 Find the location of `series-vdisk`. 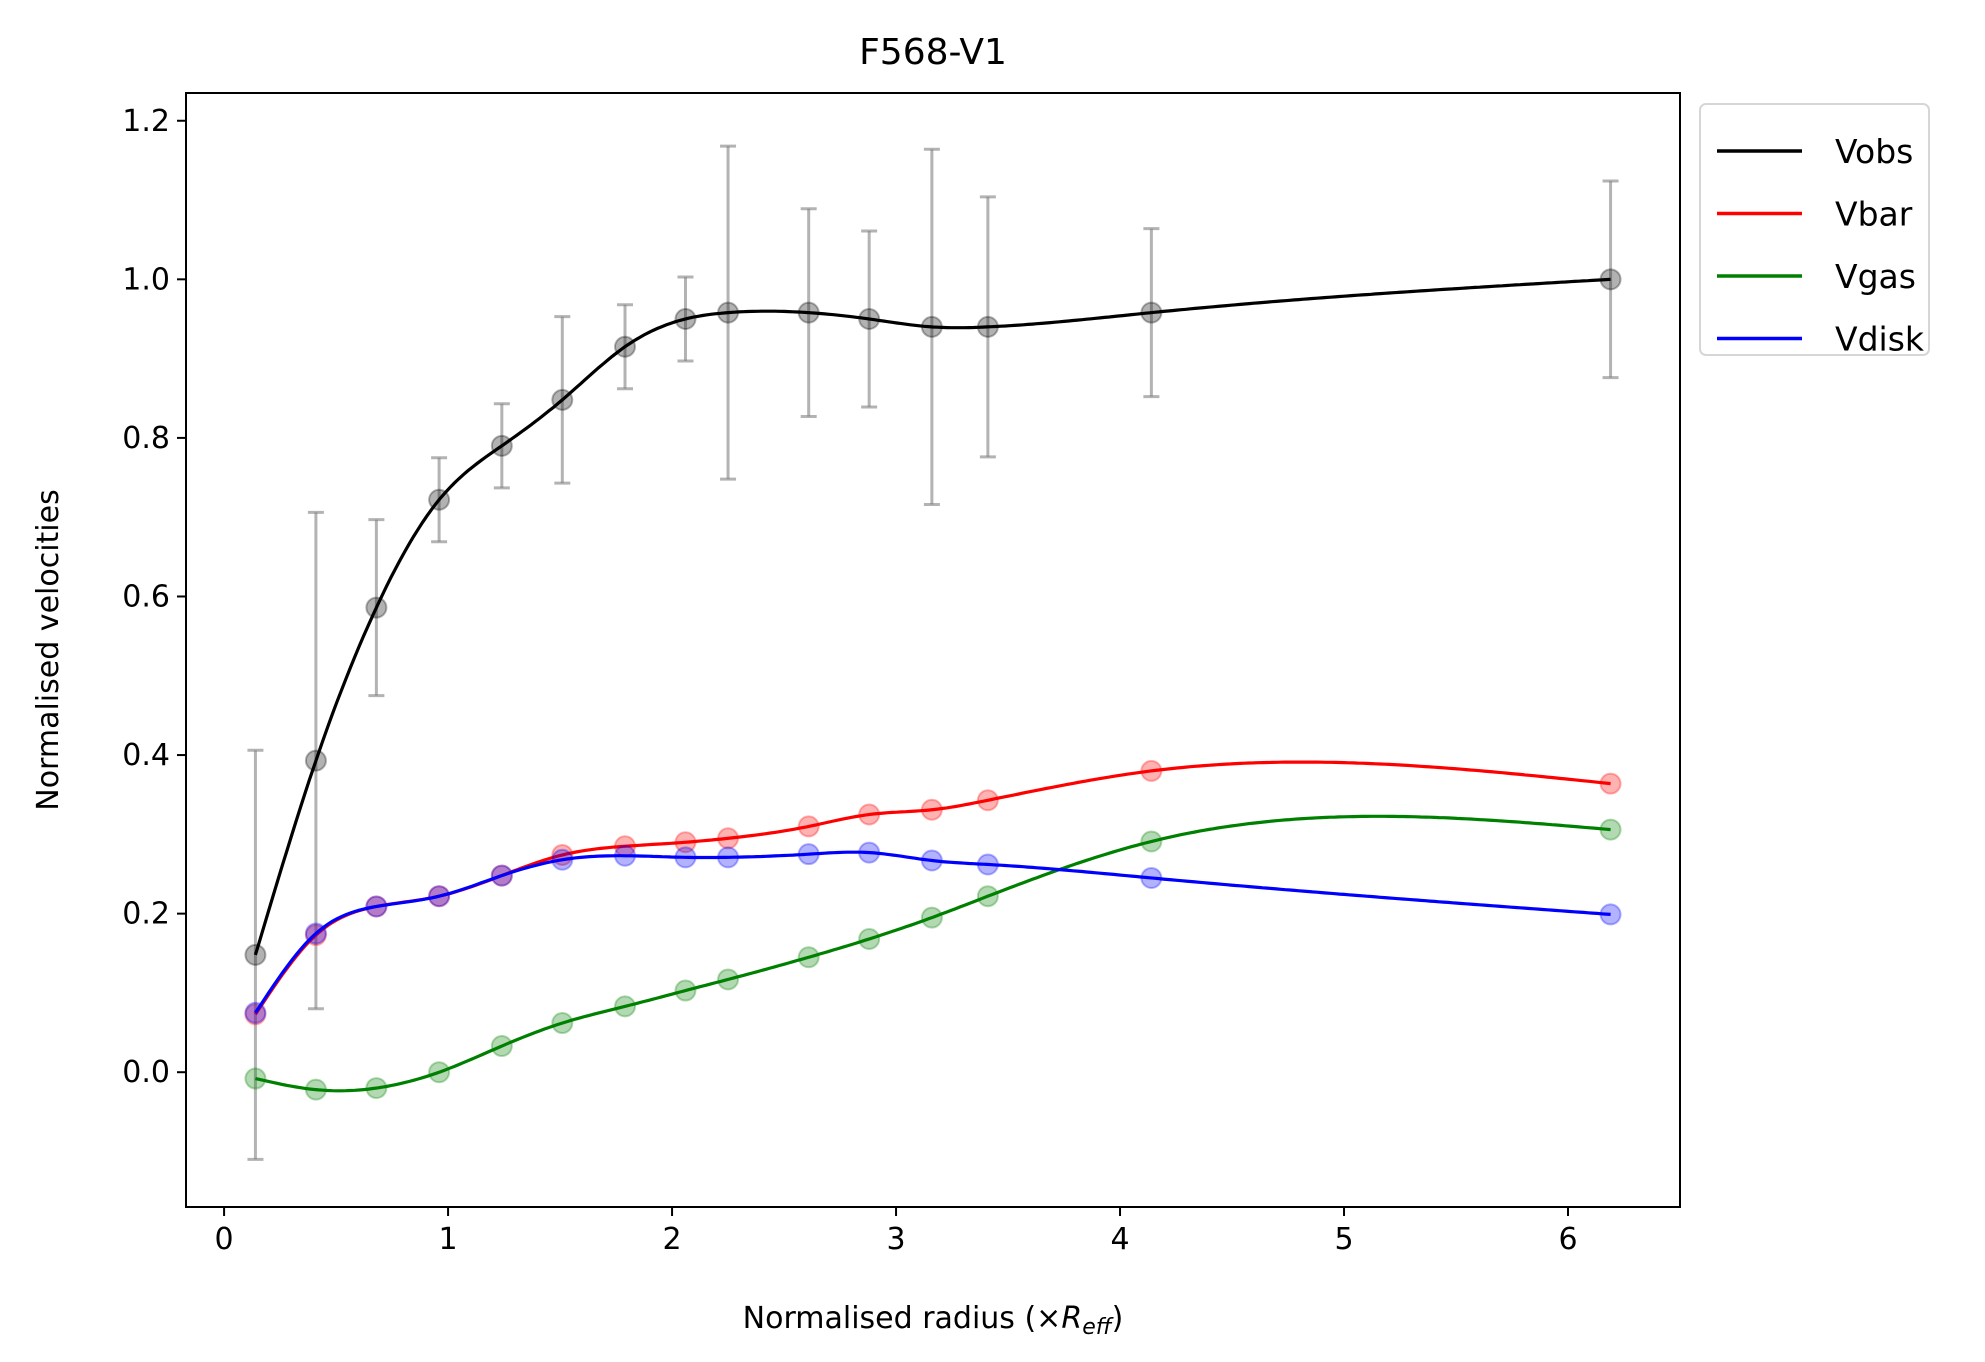

series-vdisk is located at coordinates (933, 932).